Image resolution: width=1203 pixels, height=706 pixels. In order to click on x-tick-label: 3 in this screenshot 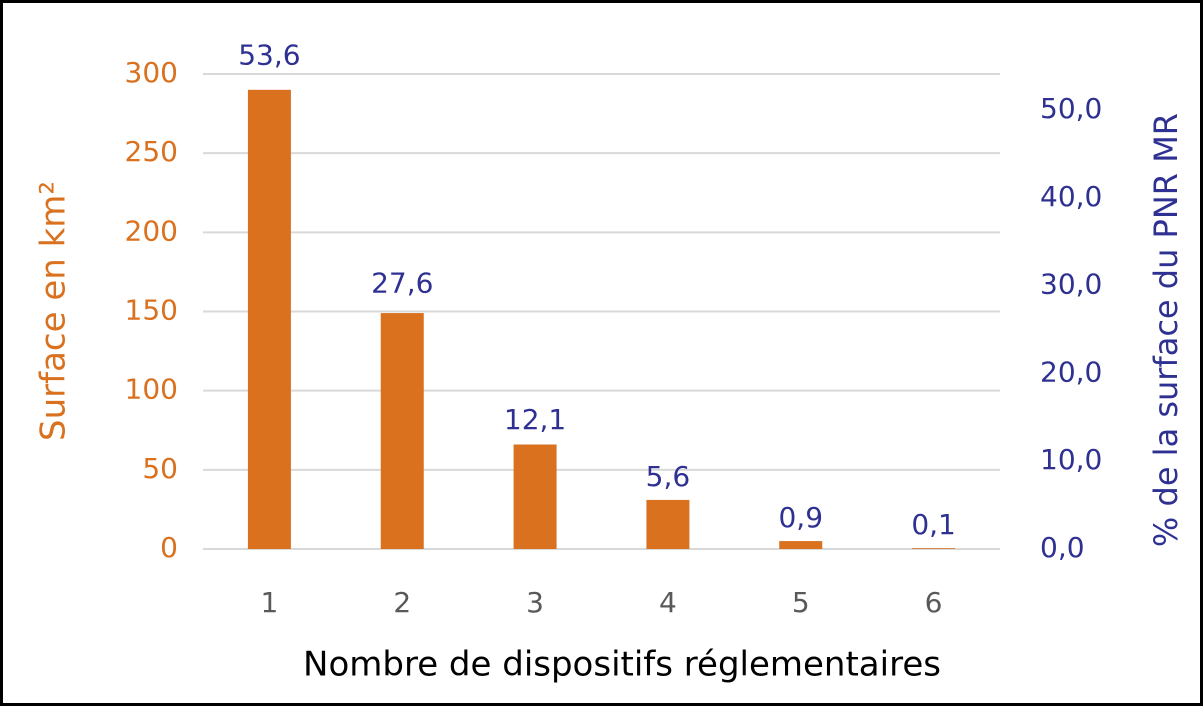, I will do `click(535, 602)`.